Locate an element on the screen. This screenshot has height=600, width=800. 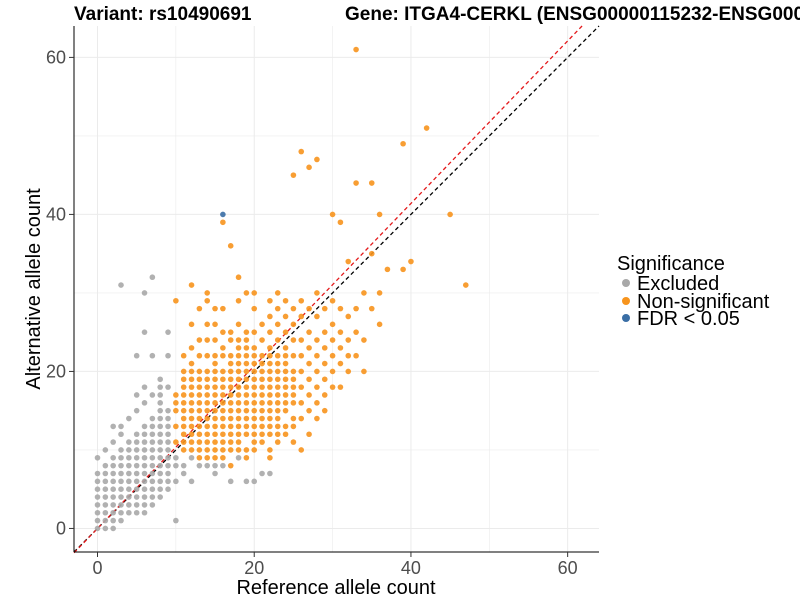
legend-entry-non-significant: Non-significant is located at coordinates (696, 302).